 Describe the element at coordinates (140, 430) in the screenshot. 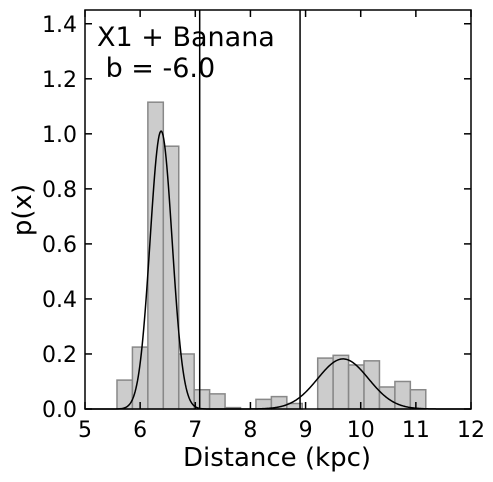

I see `x-tick-label-1: 6` at that location.